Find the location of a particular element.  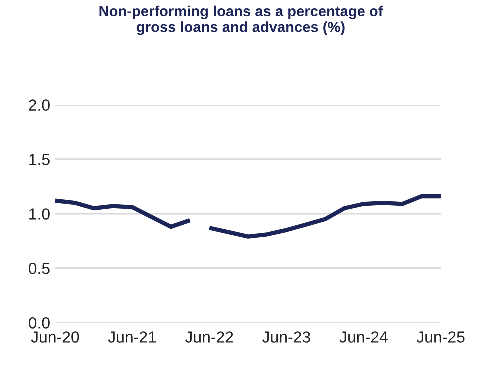

x-tick-label: Jun-20 is located at coordinates (55, 337).